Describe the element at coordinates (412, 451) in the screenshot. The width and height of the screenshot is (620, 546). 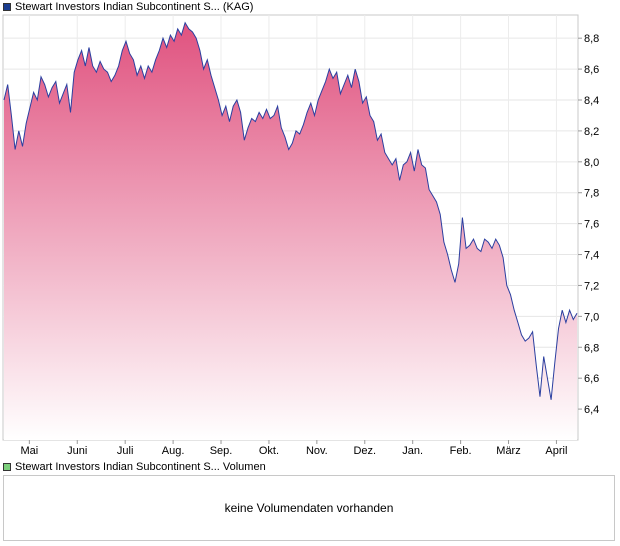
I see `x-tick-label: Jan.` at that location.